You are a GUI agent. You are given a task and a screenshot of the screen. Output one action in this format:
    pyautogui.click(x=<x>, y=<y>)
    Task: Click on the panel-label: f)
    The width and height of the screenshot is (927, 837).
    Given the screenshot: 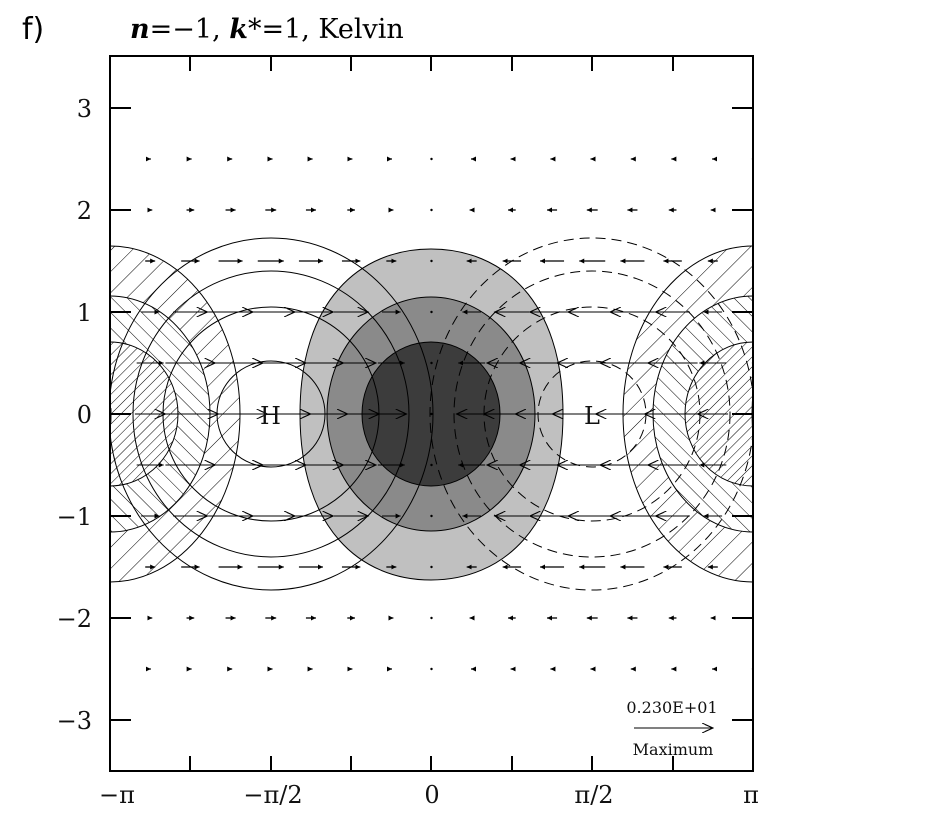 What is the action you would take?
    pyautogui.click(x=33, y=29)
    